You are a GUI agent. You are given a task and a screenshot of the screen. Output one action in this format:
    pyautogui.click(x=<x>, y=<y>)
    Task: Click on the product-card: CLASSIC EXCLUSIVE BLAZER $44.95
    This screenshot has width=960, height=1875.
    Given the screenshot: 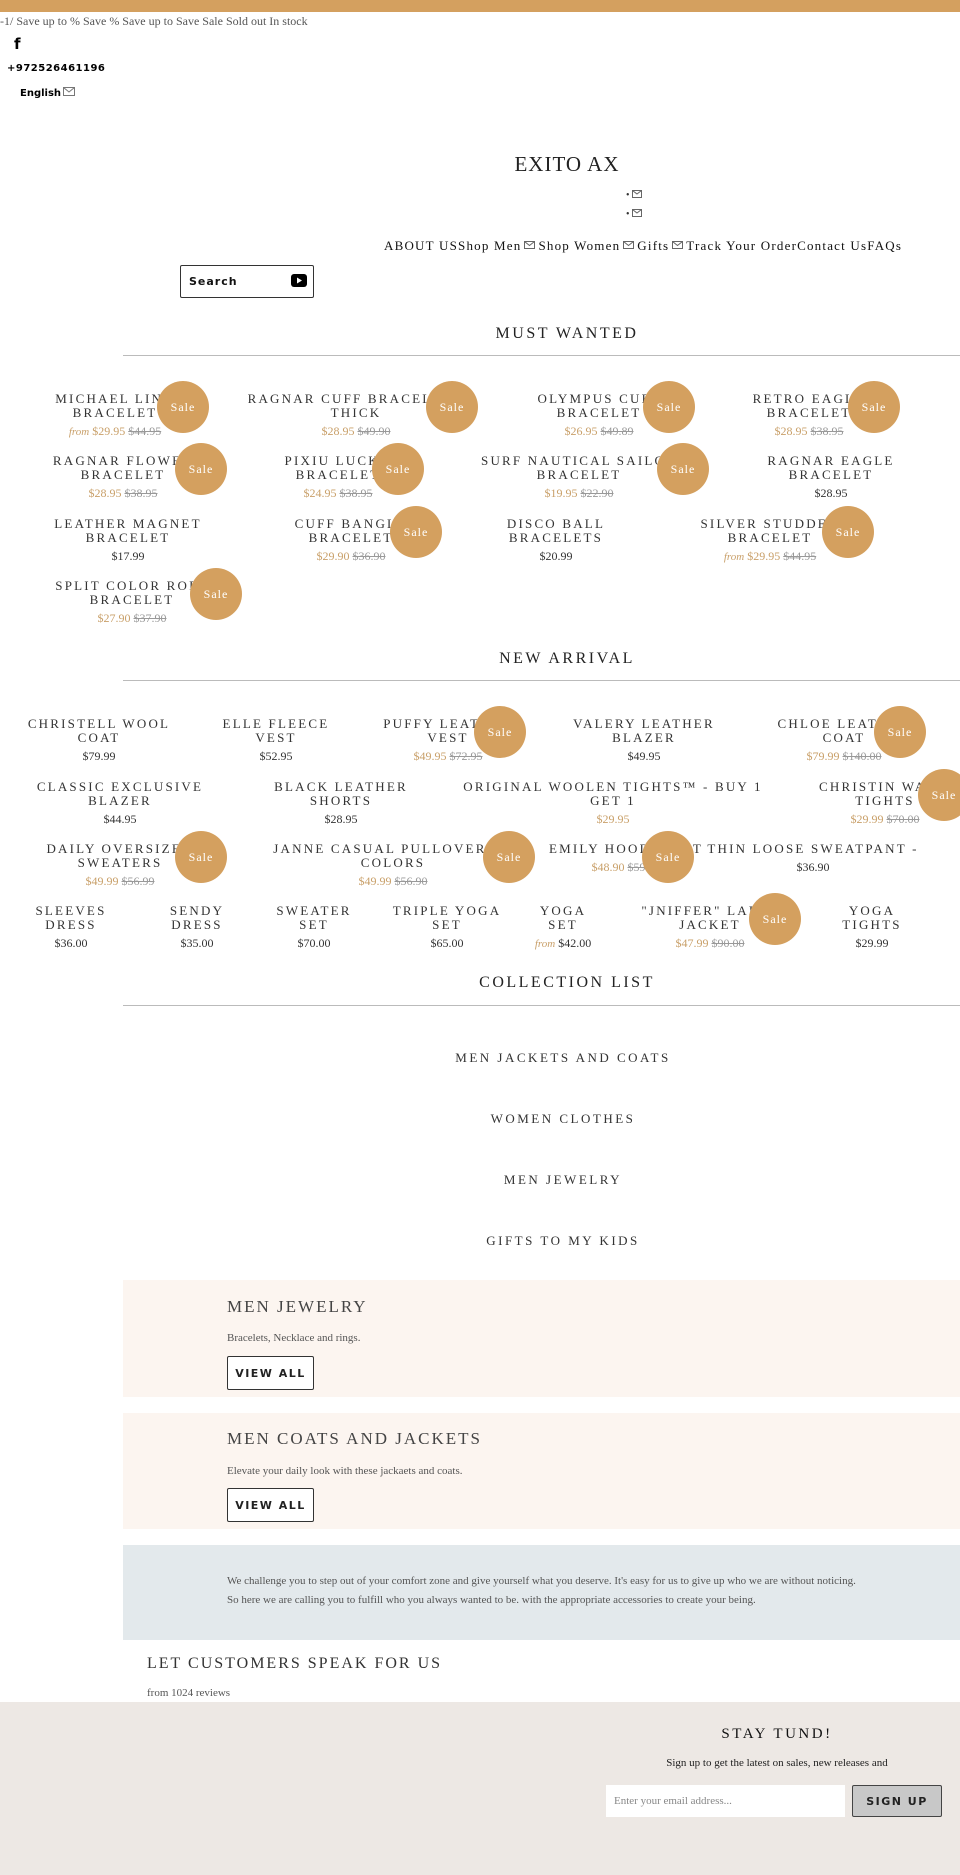 What is the action you would take?
    pyautogui.click(x=120, y=803)
    